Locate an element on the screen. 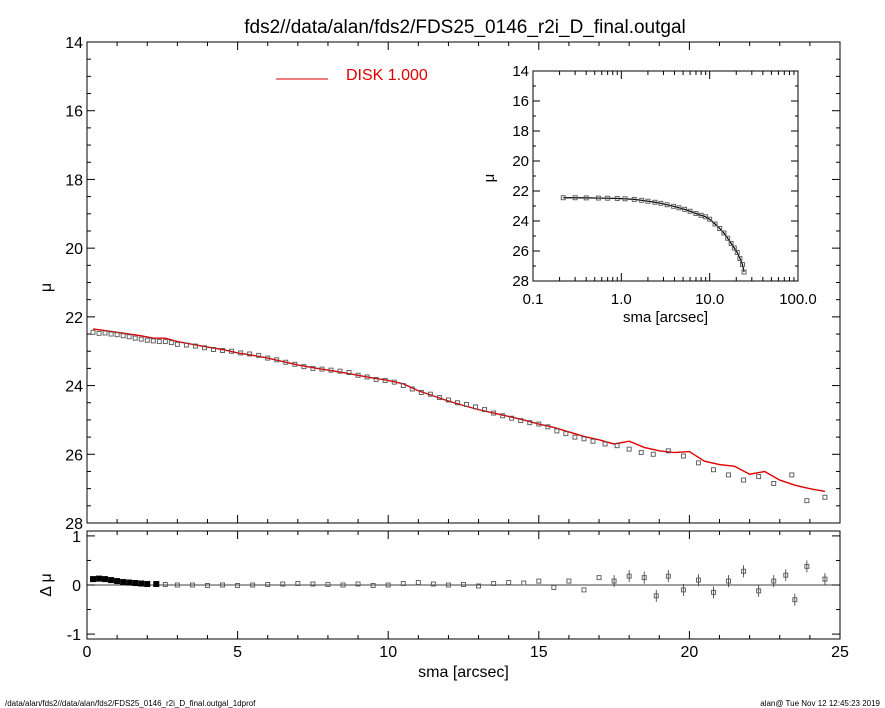 The image size is (885, 708). inset-y-axis-label: μ is located at coordinates (489, 178).